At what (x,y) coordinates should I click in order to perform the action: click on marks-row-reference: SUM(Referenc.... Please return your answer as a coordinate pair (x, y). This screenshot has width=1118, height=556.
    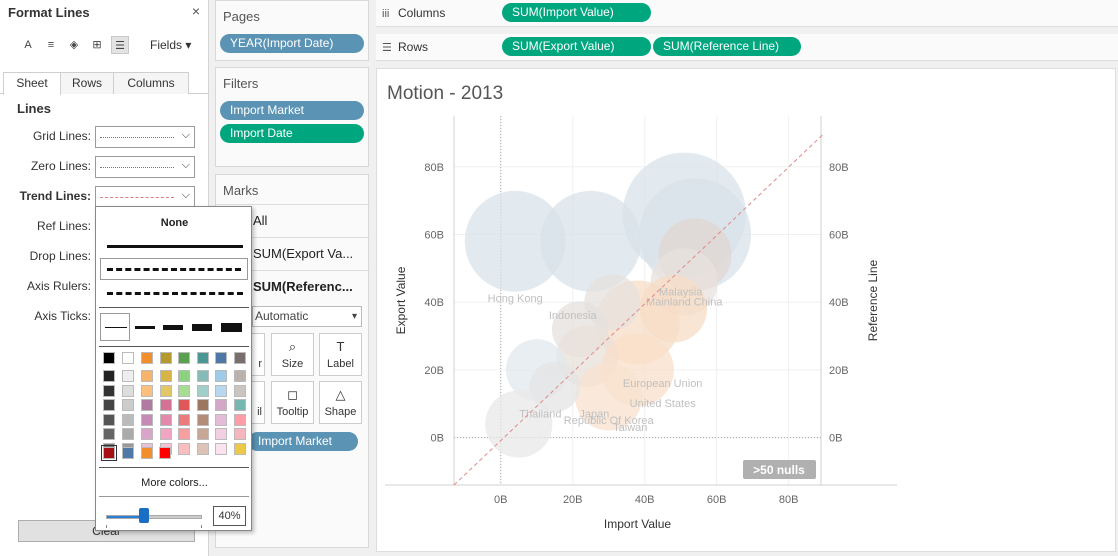
    Looking at the image, I should click on (293, 286).